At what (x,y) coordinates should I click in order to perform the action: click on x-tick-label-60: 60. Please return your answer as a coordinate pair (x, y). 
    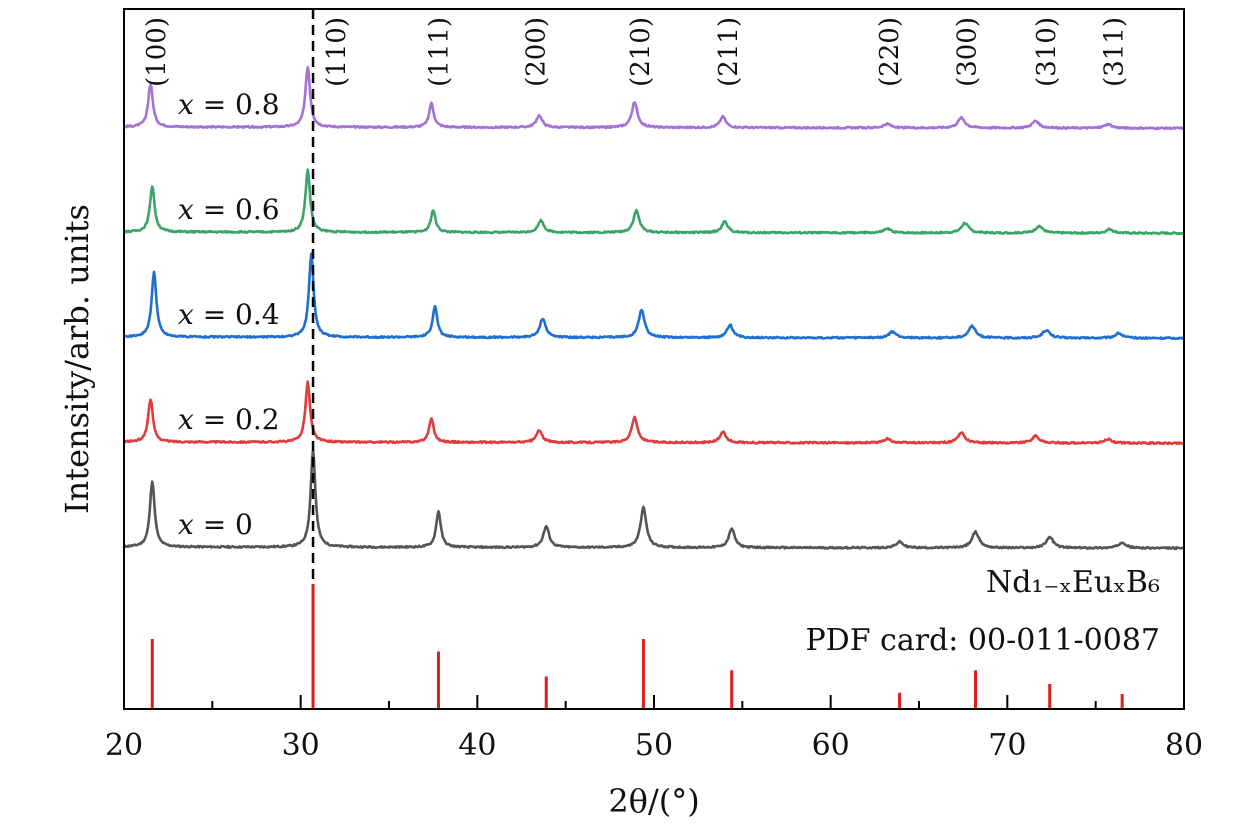
    Looking at the image, I should click on (831, 745).